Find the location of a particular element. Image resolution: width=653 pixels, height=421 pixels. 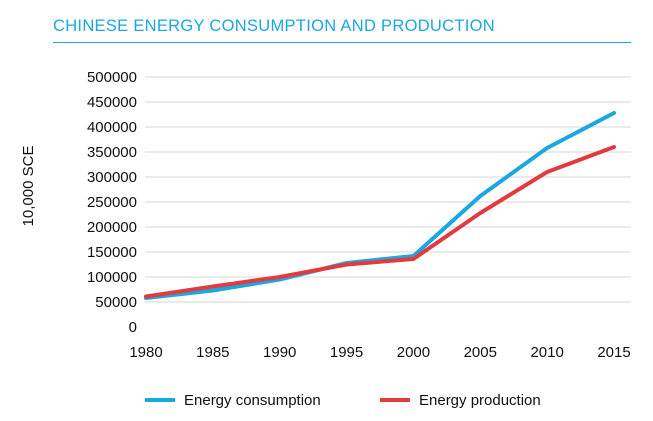

y-tick-label: 0 is located at coordinates (133, 327).